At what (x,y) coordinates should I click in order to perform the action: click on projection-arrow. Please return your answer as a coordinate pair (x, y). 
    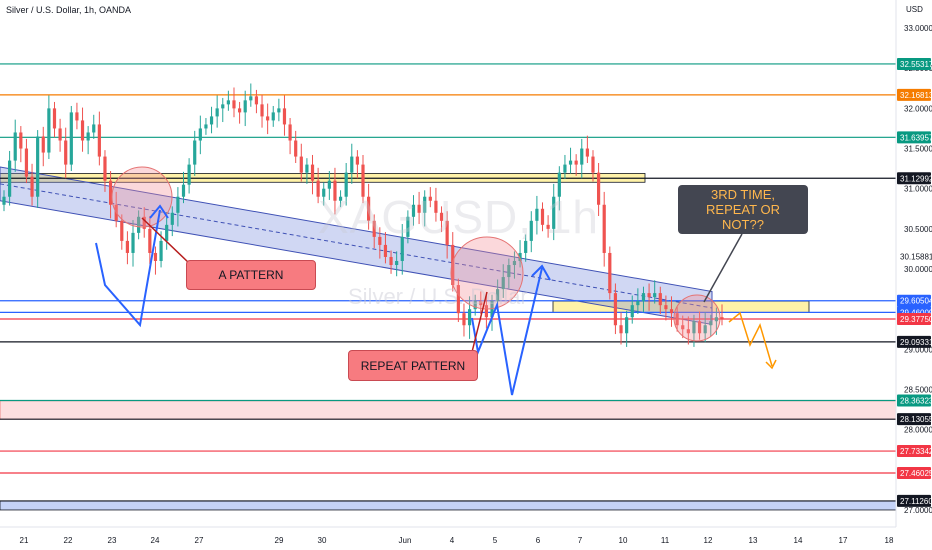
    Looking at the image, I should click on (750, 339).